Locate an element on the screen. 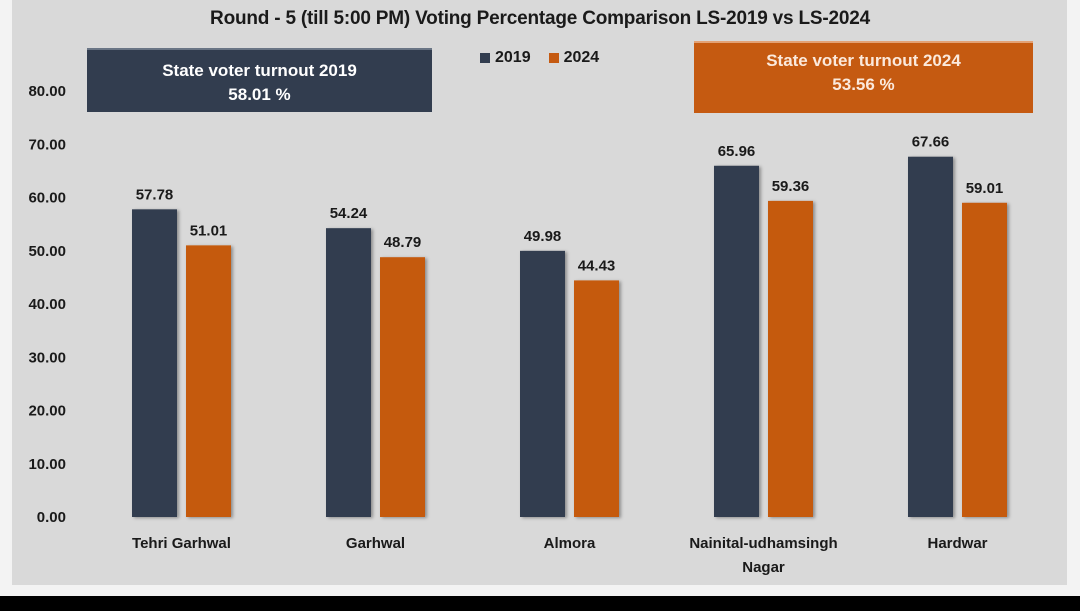 Image resolution: width=1080 pixels, height=611 pixels. y-tick-label: 50.00 is located at coordinates (47, 251).